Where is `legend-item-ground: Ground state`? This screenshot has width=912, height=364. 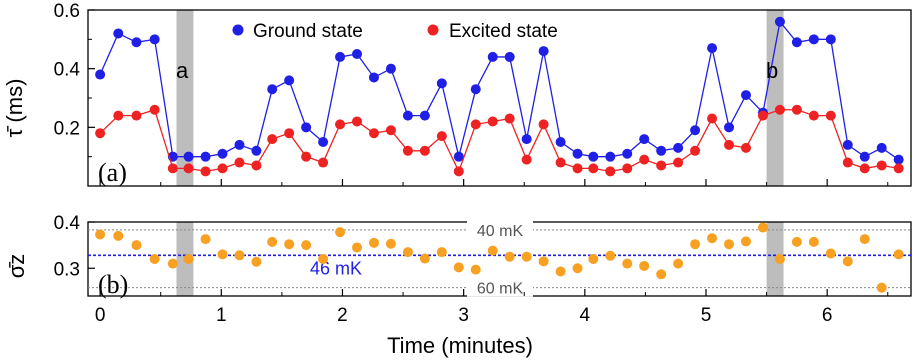
legend-item-ground: Ground state is located at coordinates (297, 31).